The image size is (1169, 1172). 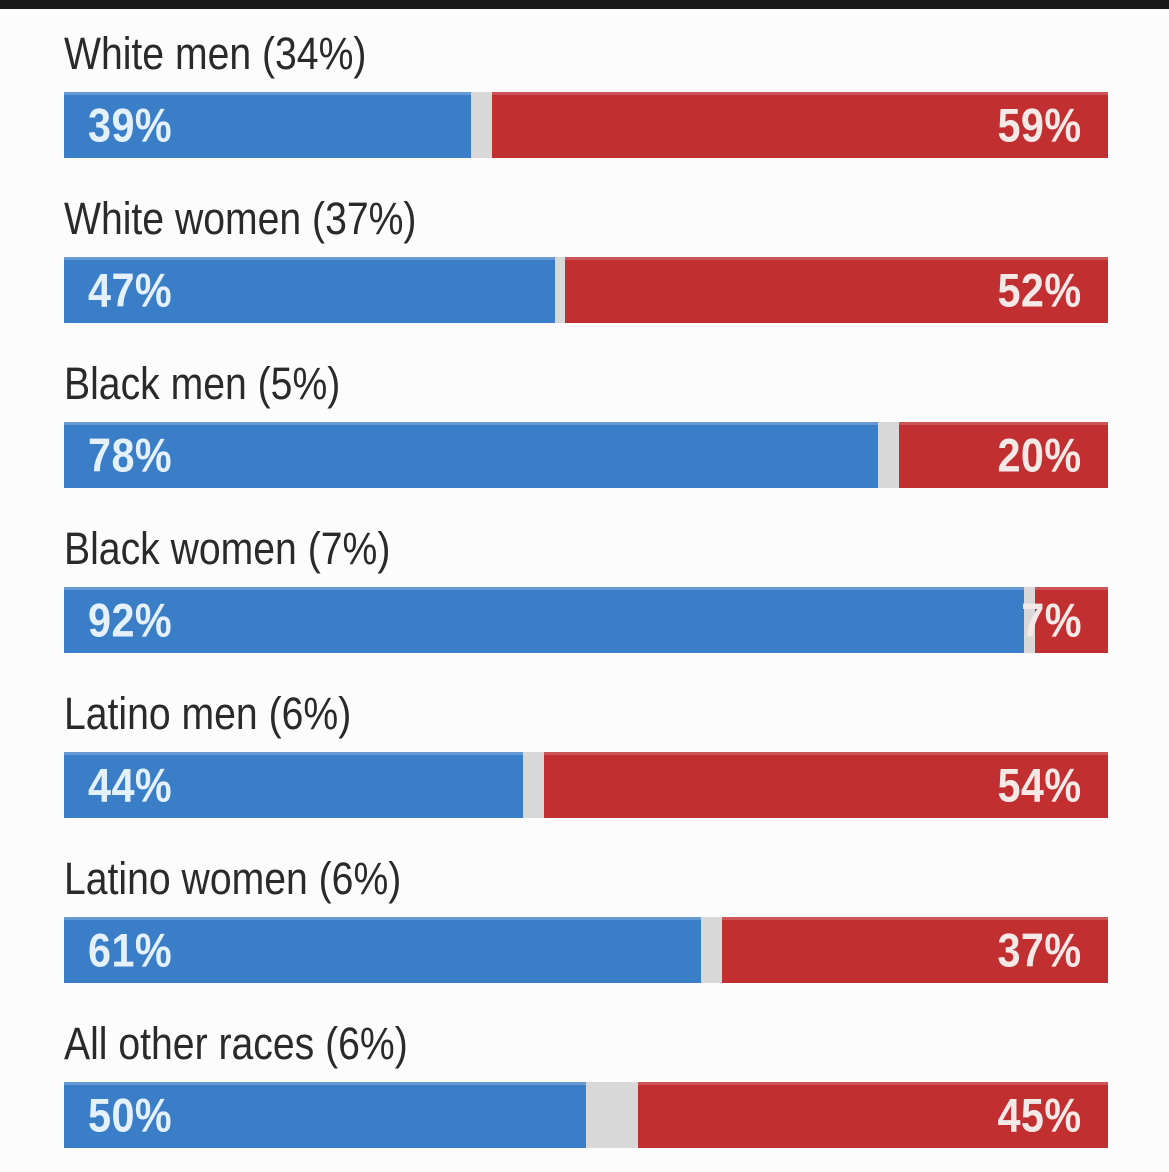 I want to click on chart-row: White men (34%) 39% 59%, so click(x=586, y=99).